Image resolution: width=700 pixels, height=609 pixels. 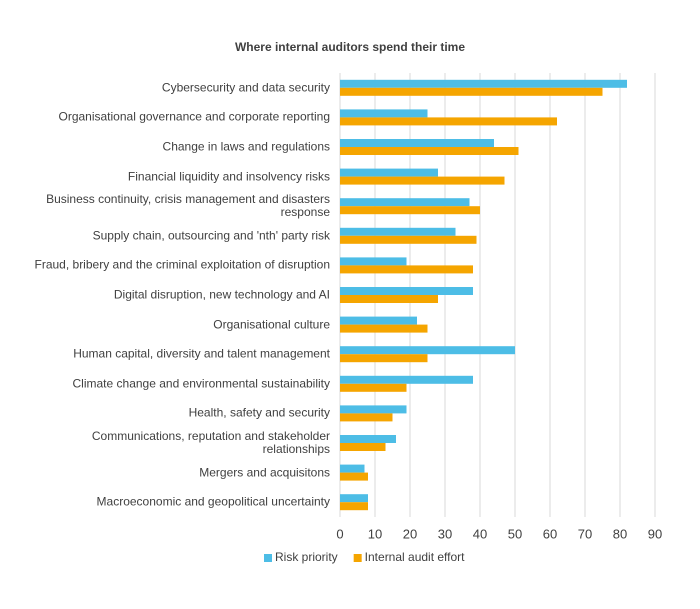 What do you see at coordinates (259, 412) in the screenshot?
I see `y-tick-label: Health, safety and security` at bounding box center [259, 412].